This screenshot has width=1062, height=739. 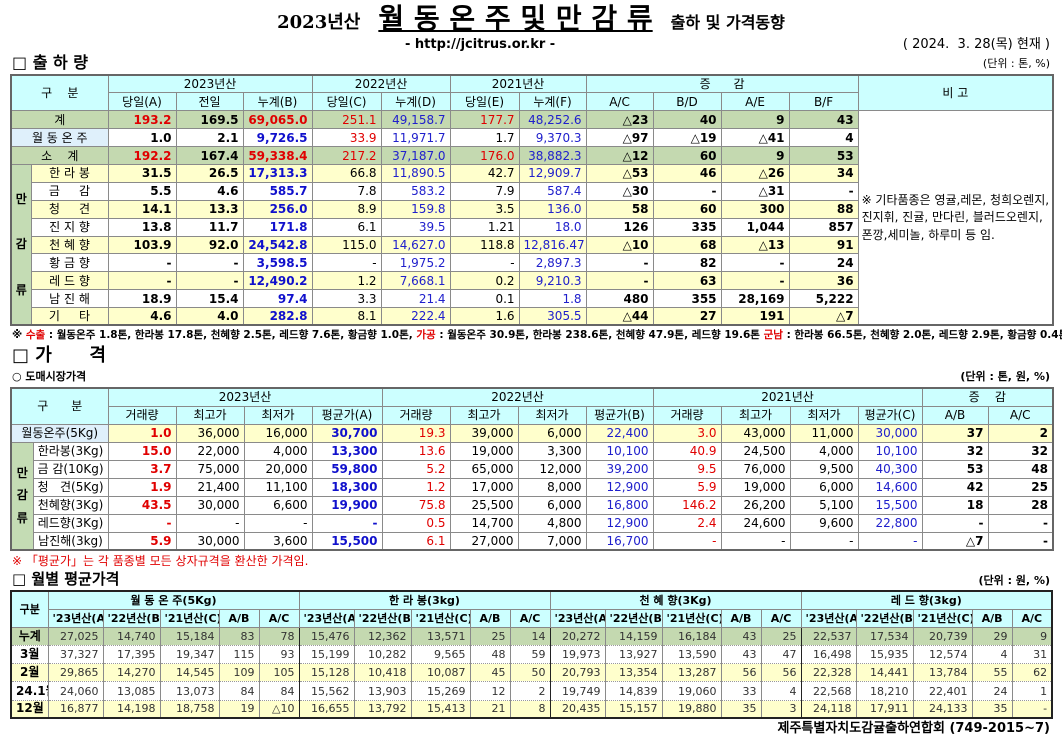 What do you see at coordinates (480, 44) in the screenshot?
I see `site-url: - http://jcitrus.or.kr -` at bounding box center [480, 44].